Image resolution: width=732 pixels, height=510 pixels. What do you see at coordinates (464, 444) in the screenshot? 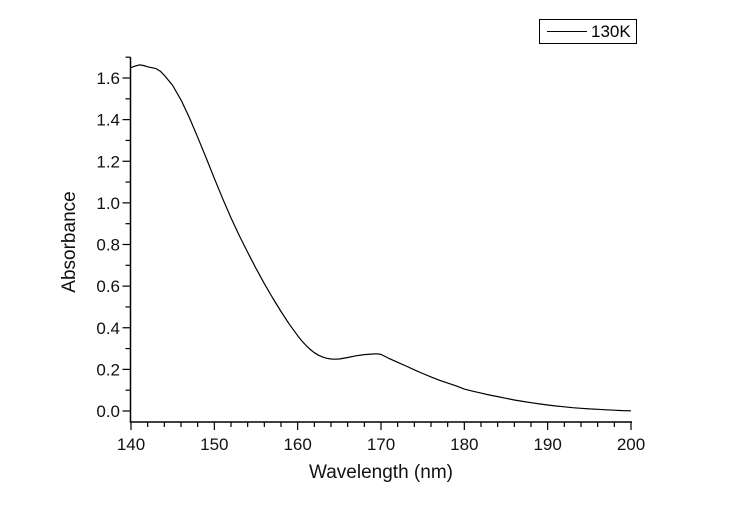
I see `tick-label: 180` at bounding box center [464, 444].